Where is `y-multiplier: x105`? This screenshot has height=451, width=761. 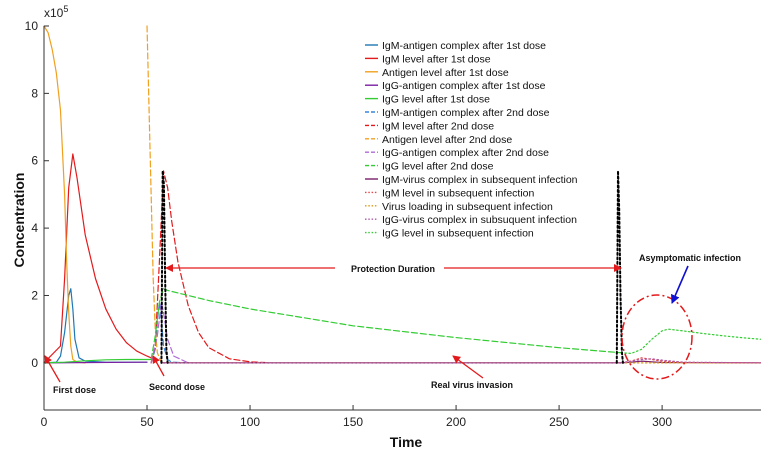
y-multiplier: x105 is located at coordinates (56, 12).